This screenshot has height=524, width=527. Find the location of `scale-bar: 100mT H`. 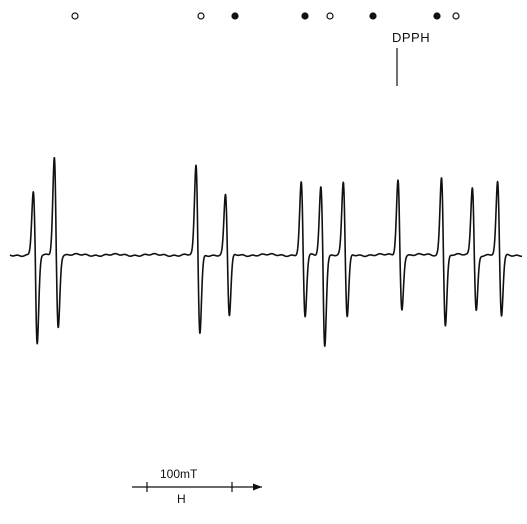

scale-bar: 100mT H is located at coordinates (197, 486).